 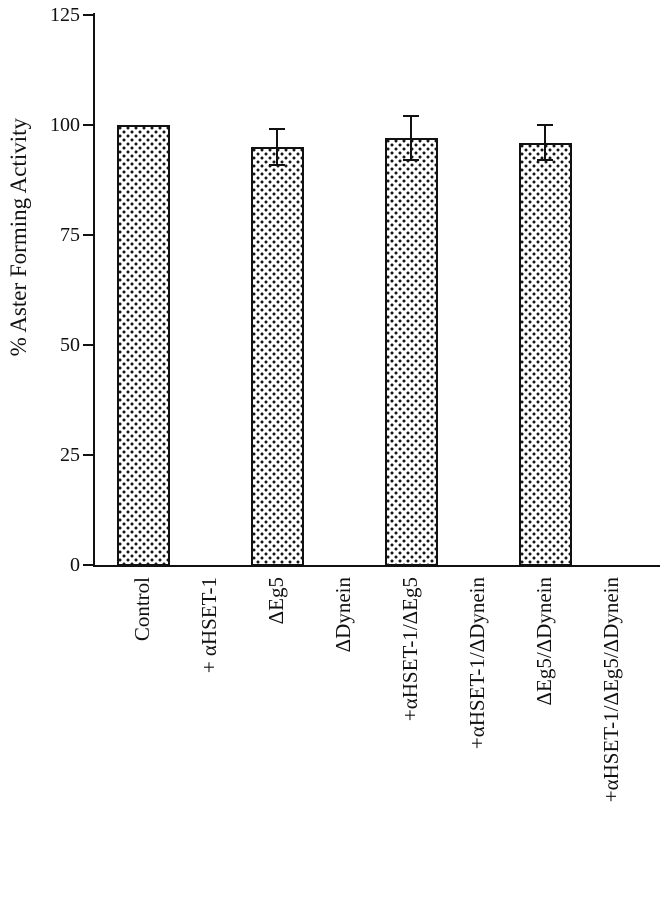 What do you see at coordinates (410, 649) in the screenshot?
I see `x-category-label: +αHSET-1/ΔEg5` at bounding box center [410, 649].